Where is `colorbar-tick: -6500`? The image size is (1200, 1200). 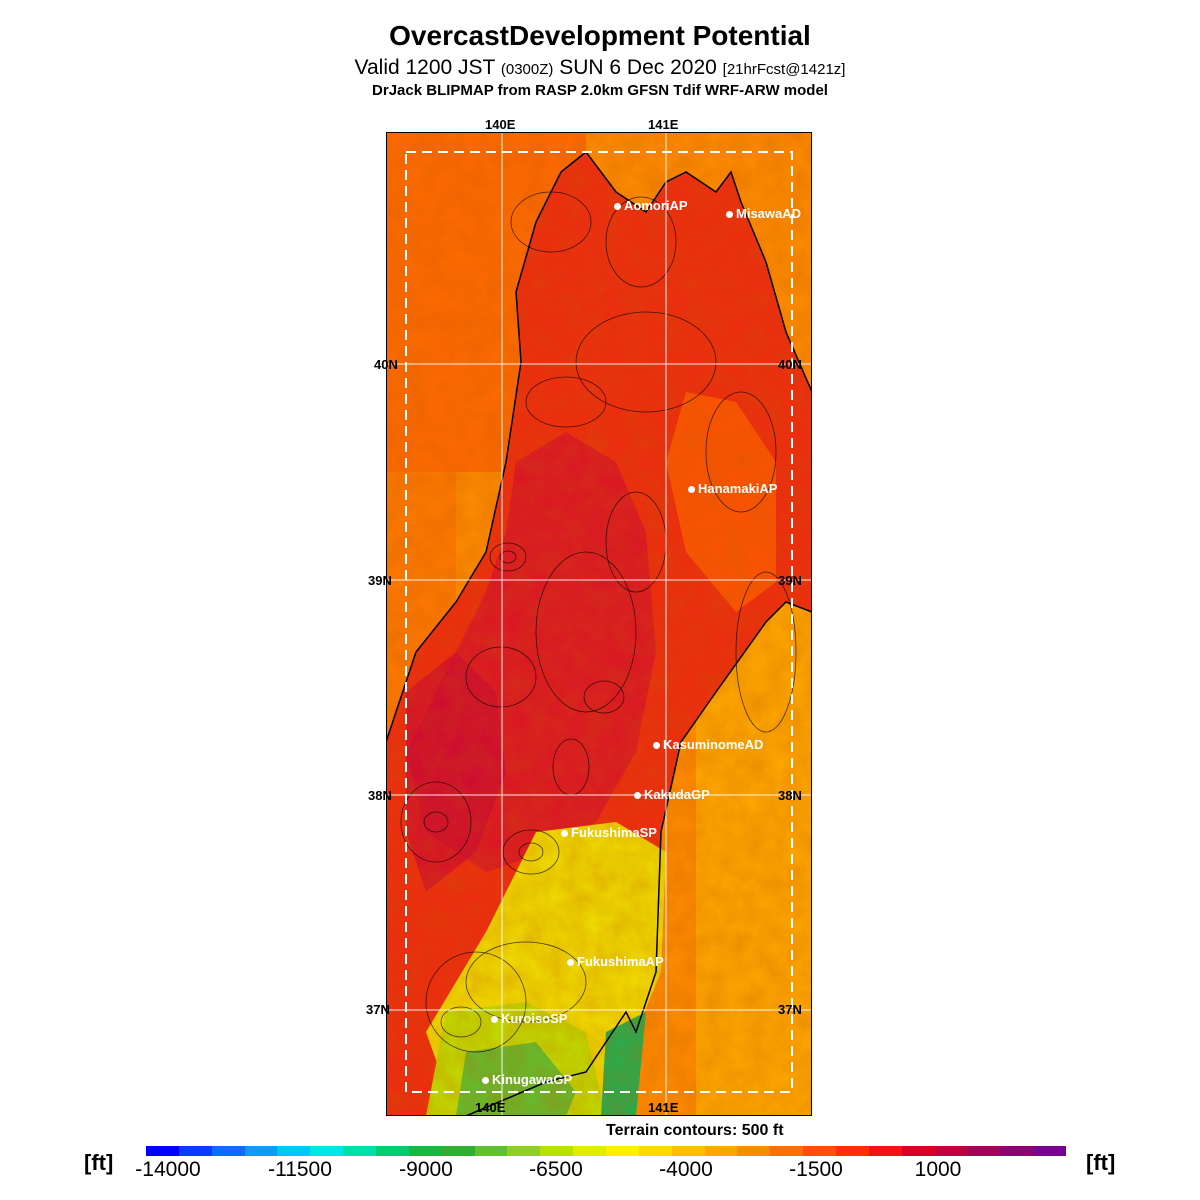 colorbar-tick: -6500 is located at coordinates (556, 1169).